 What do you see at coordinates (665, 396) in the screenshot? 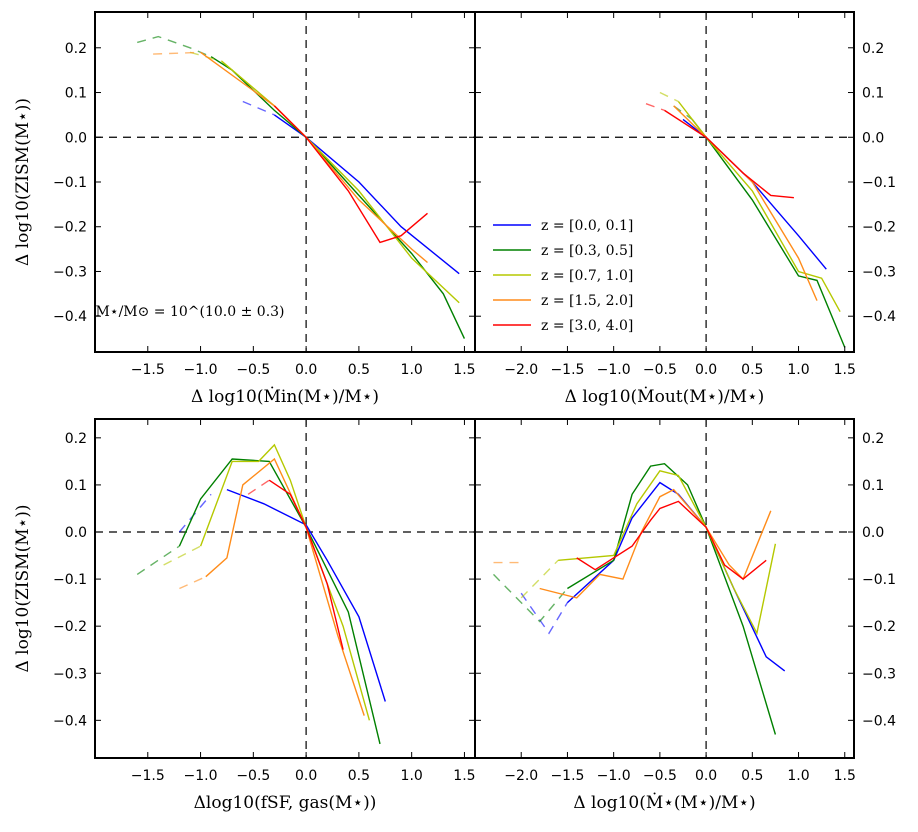
I see `x-axis-label: Δ log10(Ṁout(M⋆)/M⋆)` at bounding box center [665, 396].